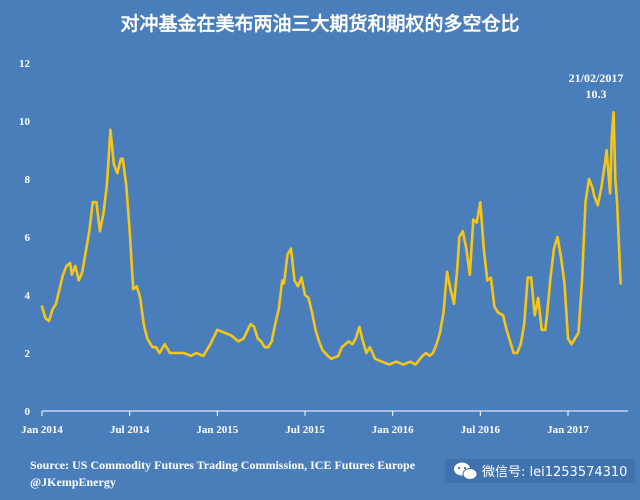 Image resolution: width=640 pixels, height=500 pixels. What do you see at coordinates (305, 430) in the screenshot?
I see `x-tick-label: Jul 2015` at bounding box center [305, 430].